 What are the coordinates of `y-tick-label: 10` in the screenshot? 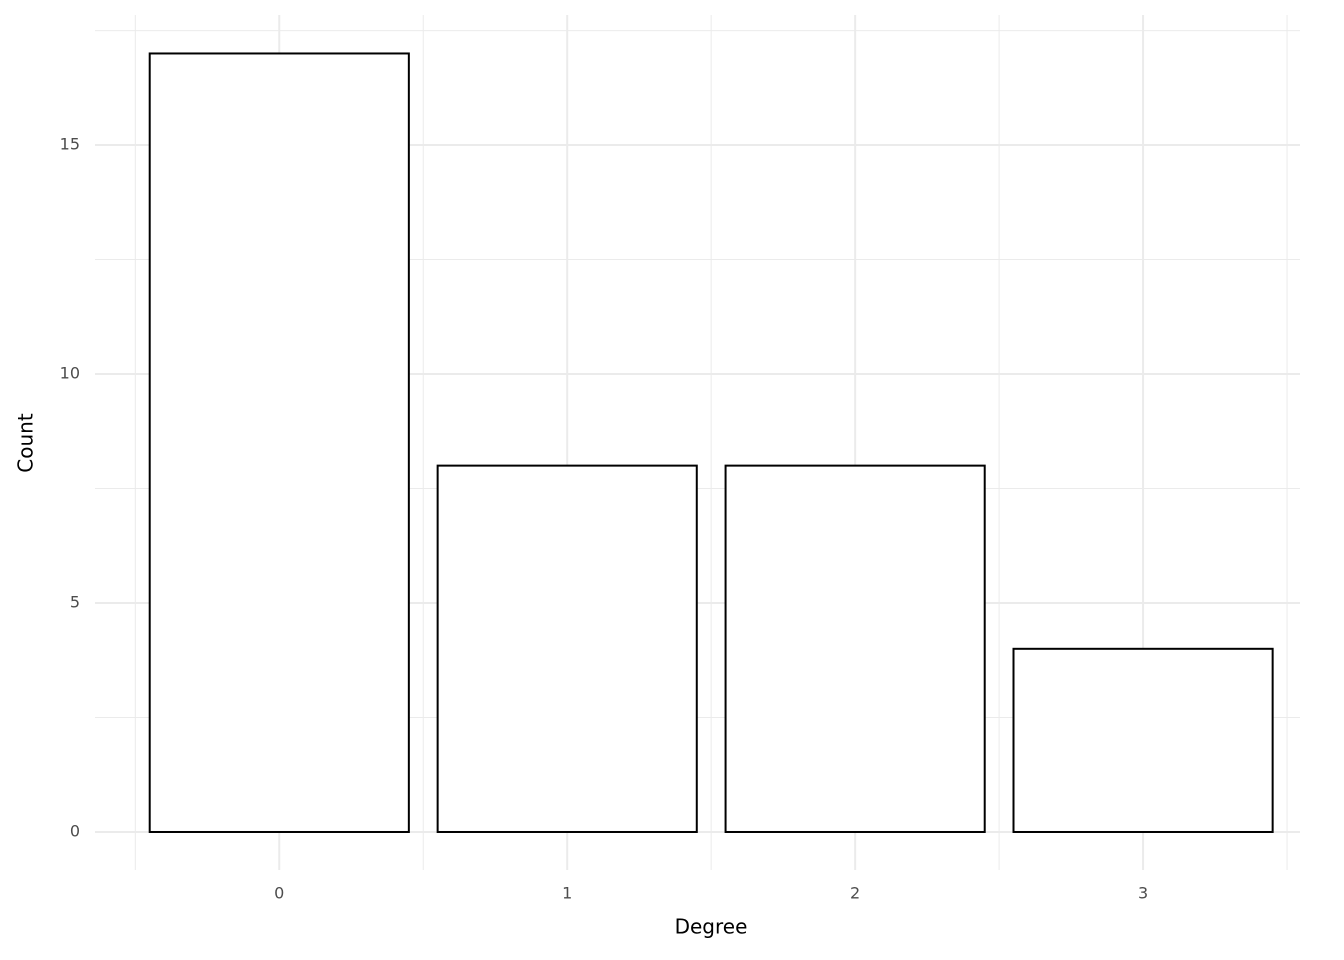 It's located at (70, 373).